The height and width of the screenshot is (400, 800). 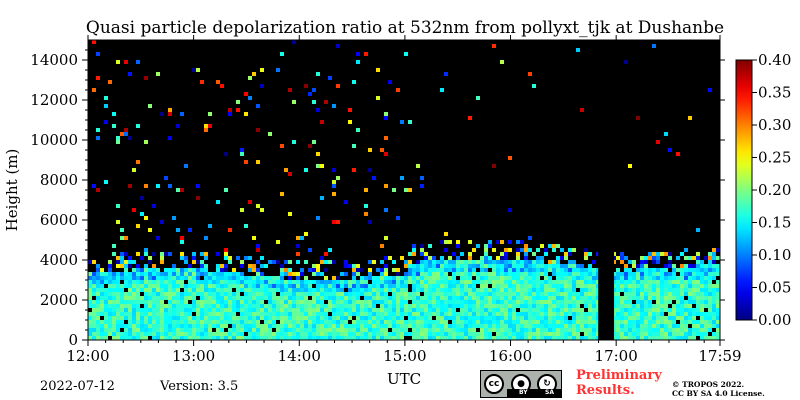 What do you see at coordinates (521, 384) in the screenshot?
I see `cc-license-badge: cc ● ↻ BY SA` at bounding box center [521, 384].